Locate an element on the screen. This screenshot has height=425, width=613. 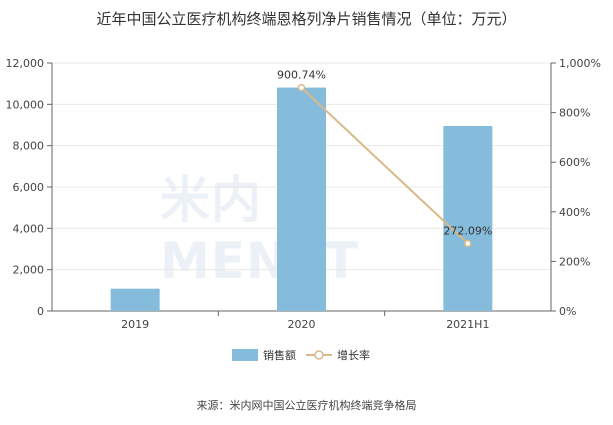
x-tick-label: 2020 is located at coordinates (302, 324).